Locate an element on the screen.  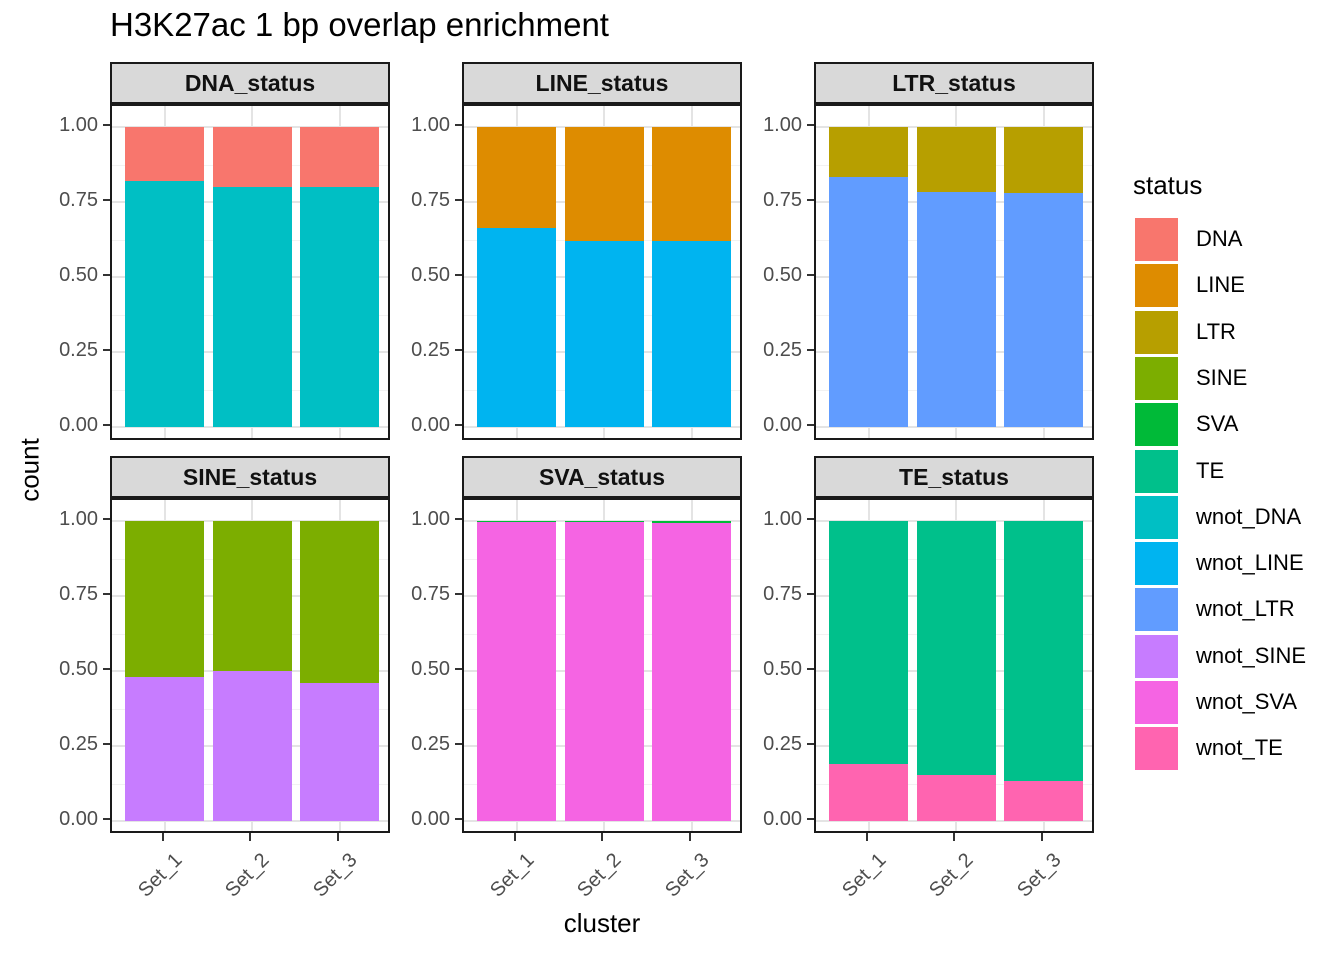
x-axis-title: cluster is located at coordinates (602, 923).